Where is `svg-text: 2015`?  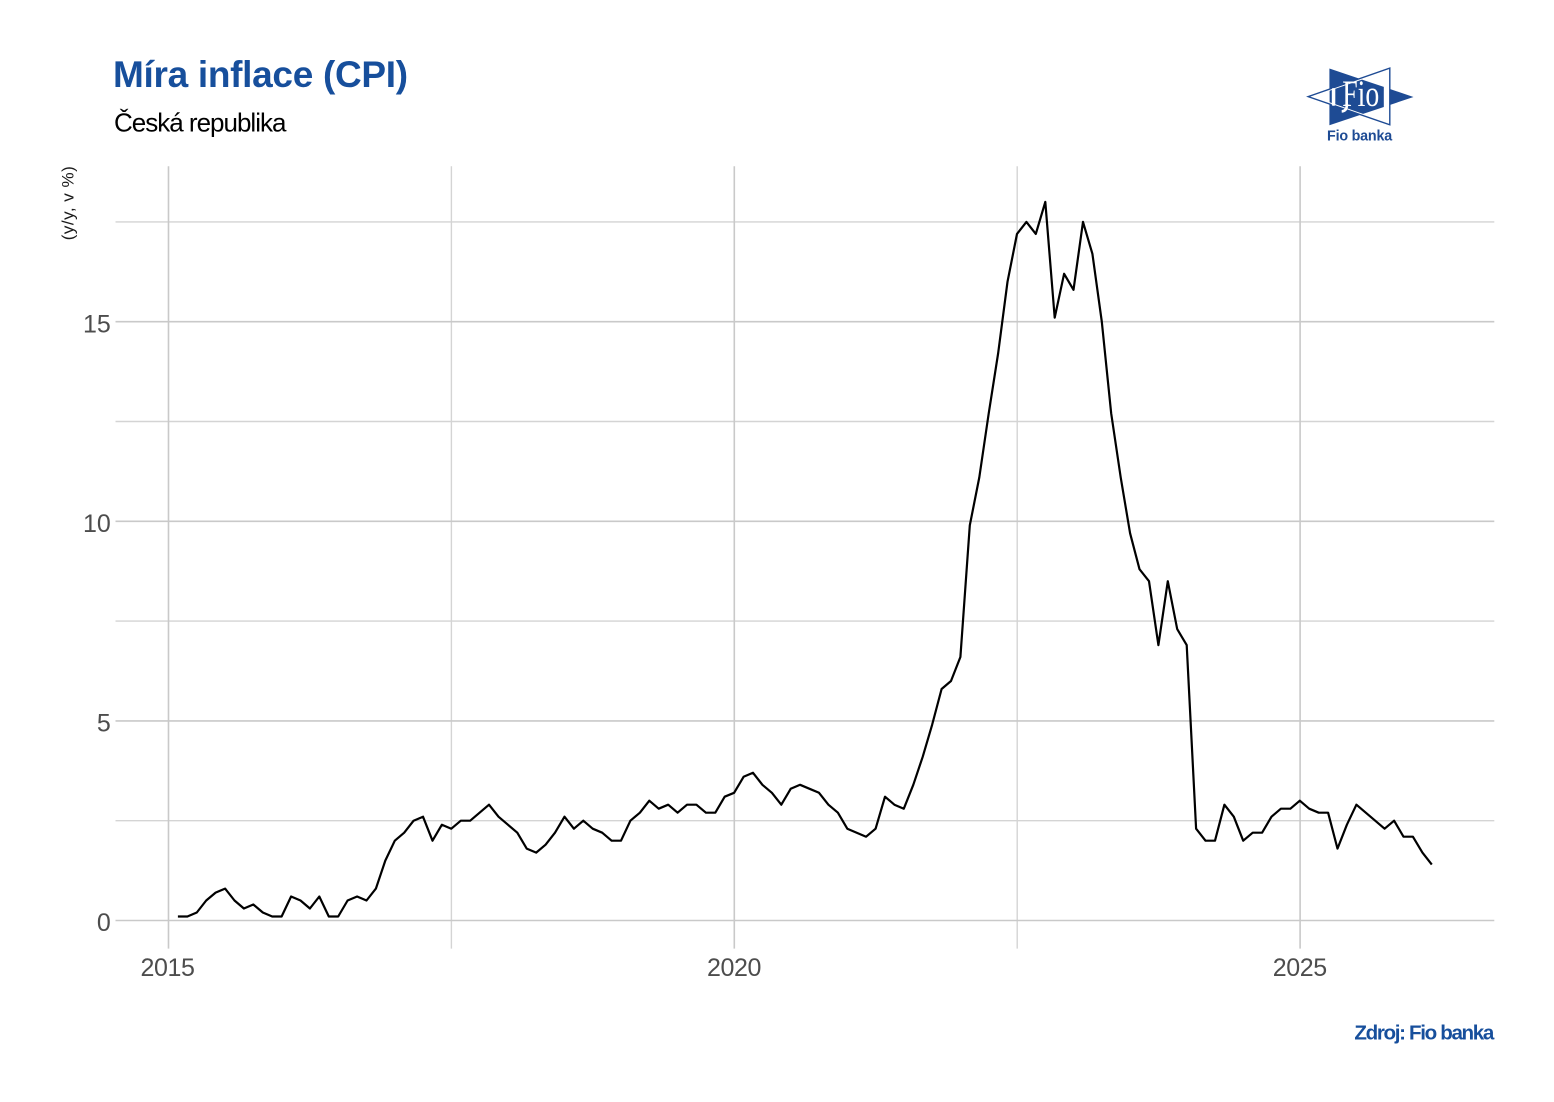 svg-text: 2015 is located at coordinates (167, 968).